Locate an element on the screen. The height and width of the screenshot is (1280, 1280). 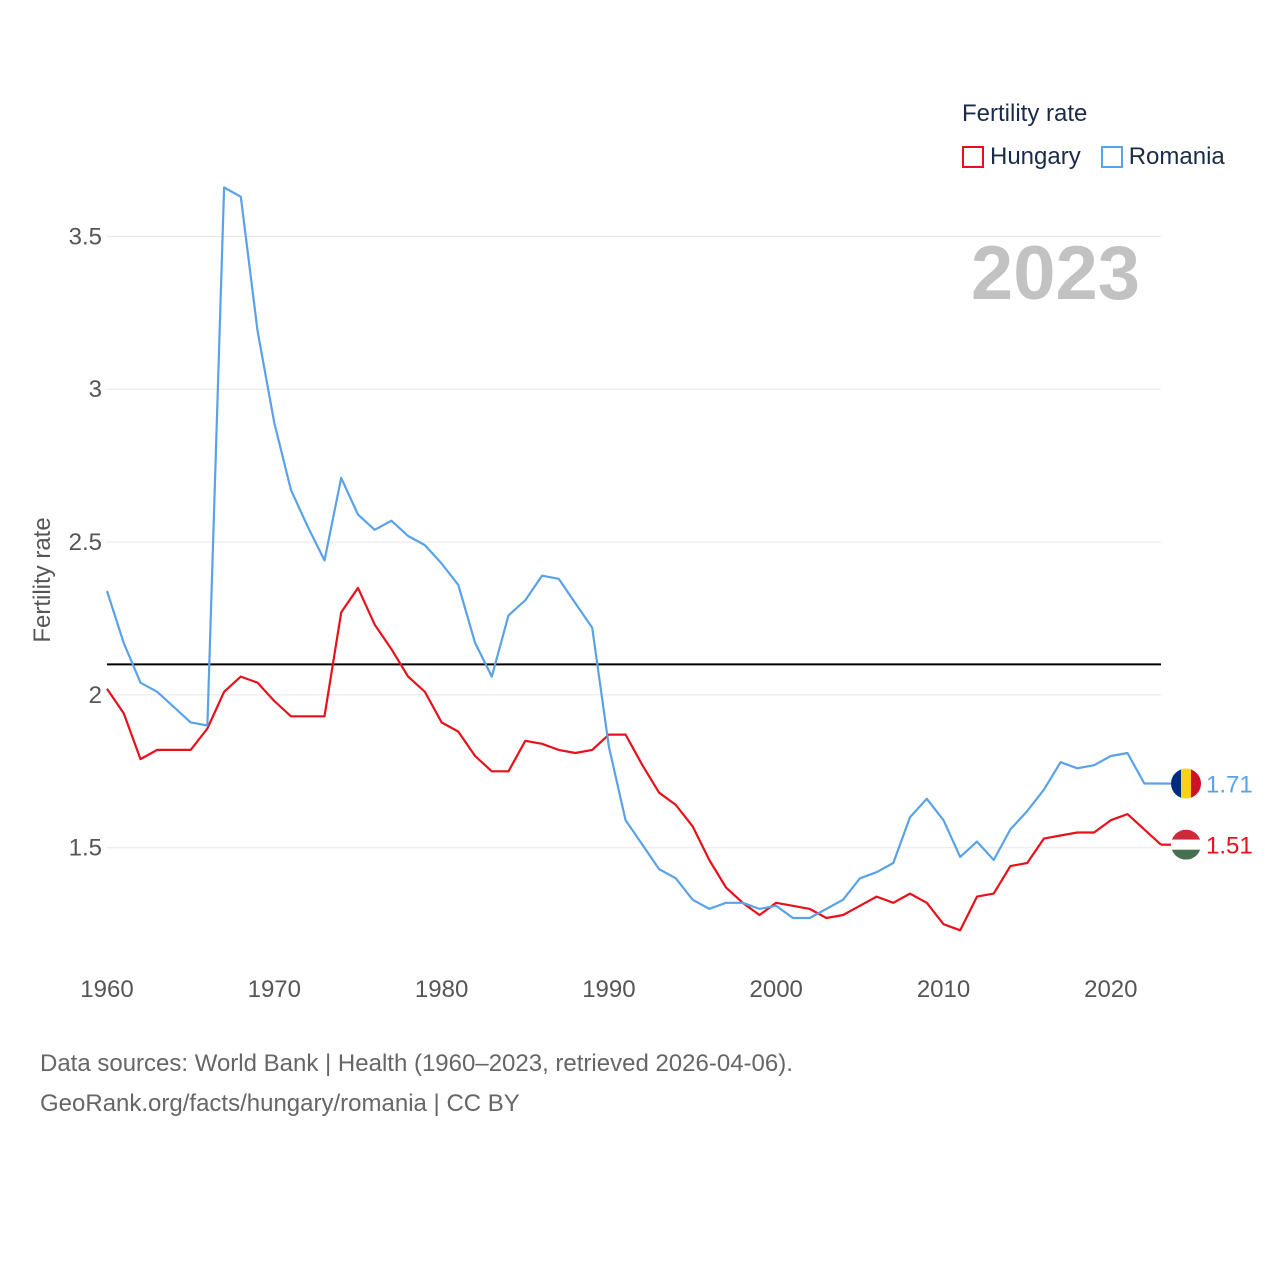
legend: Hungary Romania is located at coordinates (1103, 157).